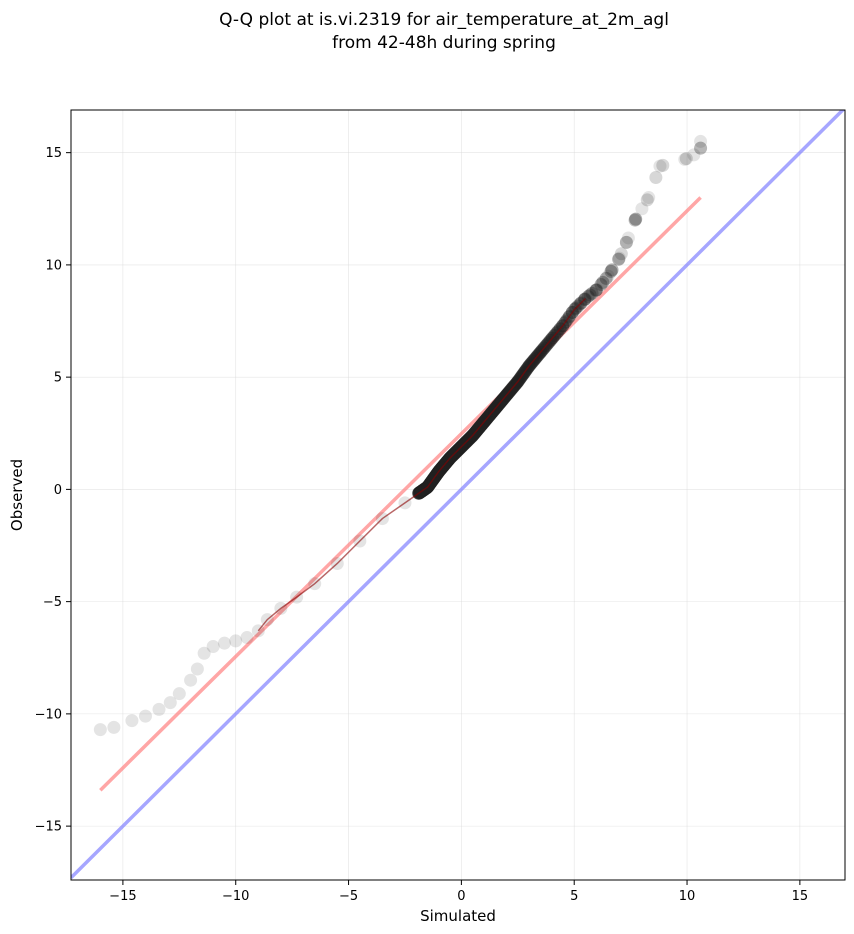 The width and height of the screenshot is (854, 934). Describe the element at coordinates (58, 490) in the screenshot. I see `y-tick-label: 0` at that location.